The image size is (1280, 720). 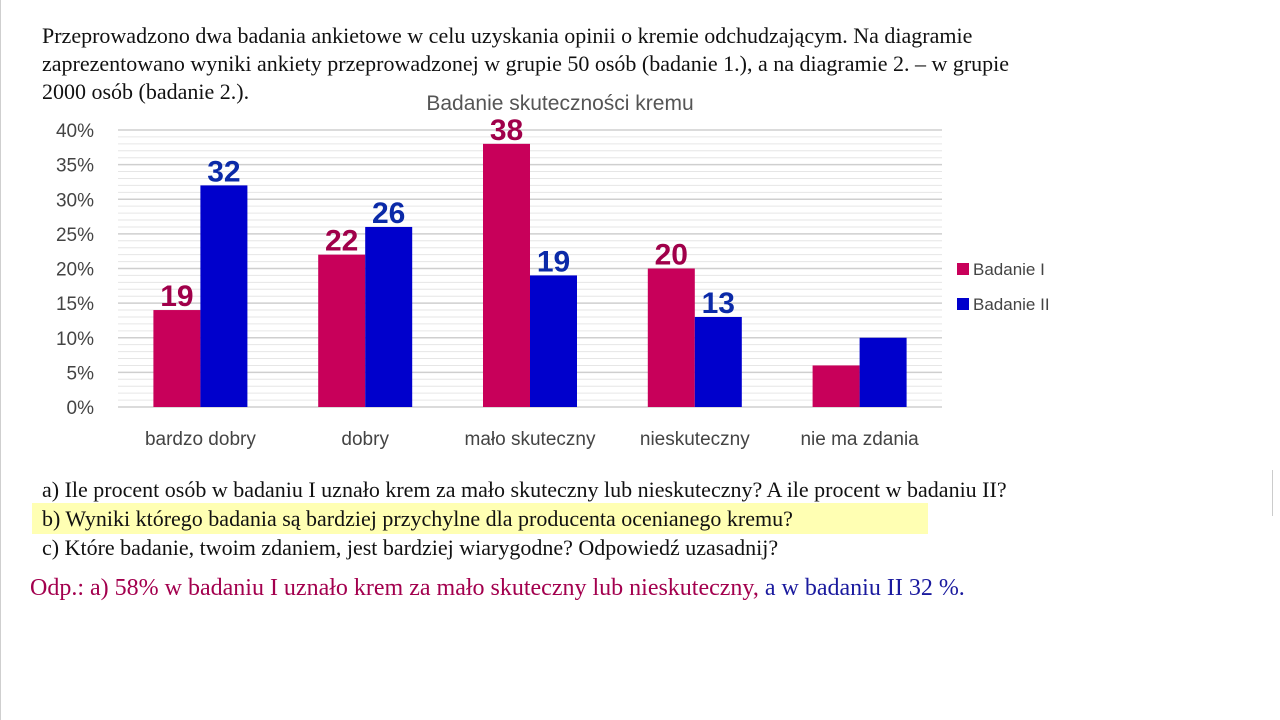 I want to click on y-tick-label: 5%, so click(x=81, y=373).